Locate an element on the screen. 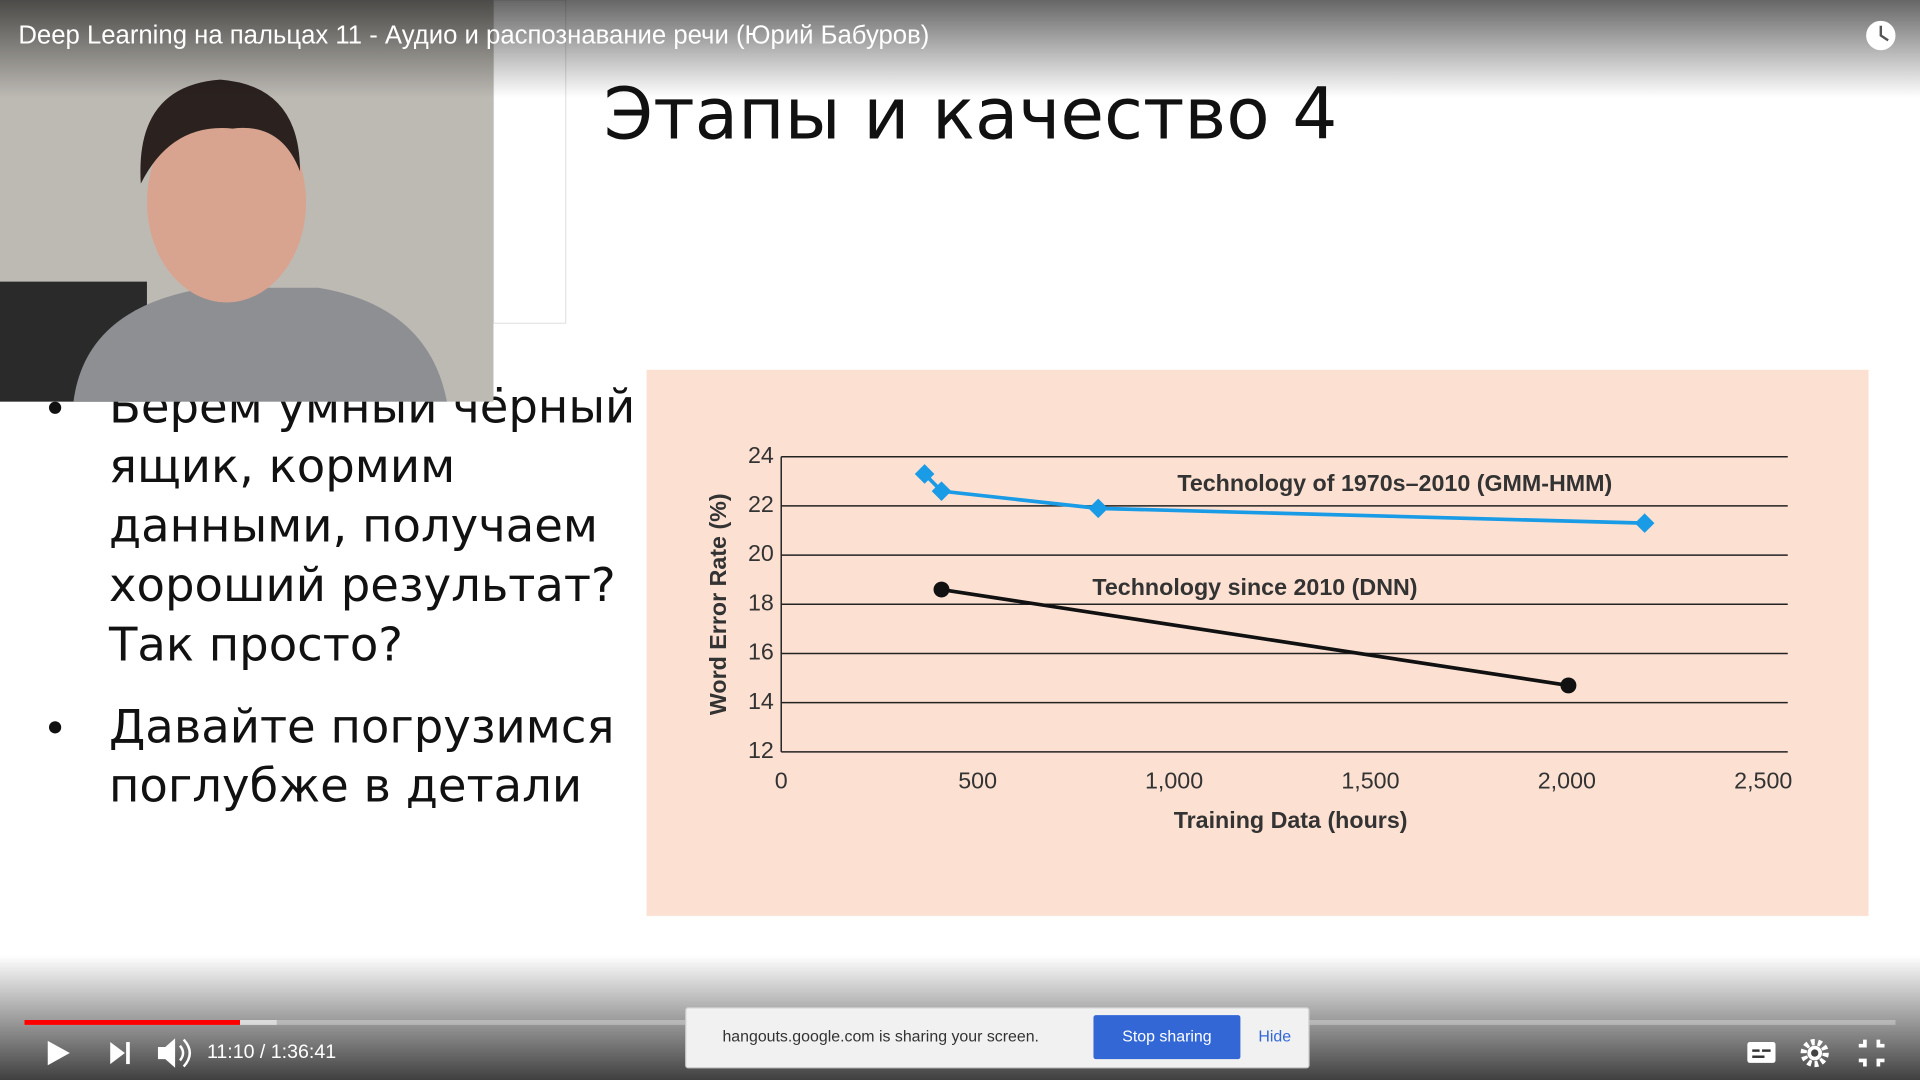 Image resolution: width=1920 pixels, height=1085 pixels. progress-buffer is located at coordinates (258, 1022).